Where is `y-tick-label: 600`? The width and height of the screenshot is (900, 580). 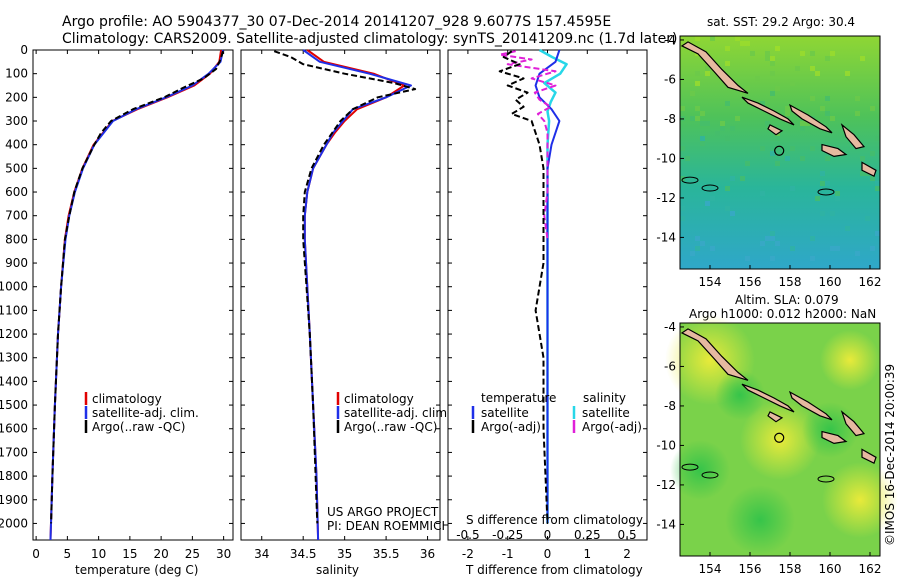 y-tick-label: 600 is located at coordinates (16, 192).